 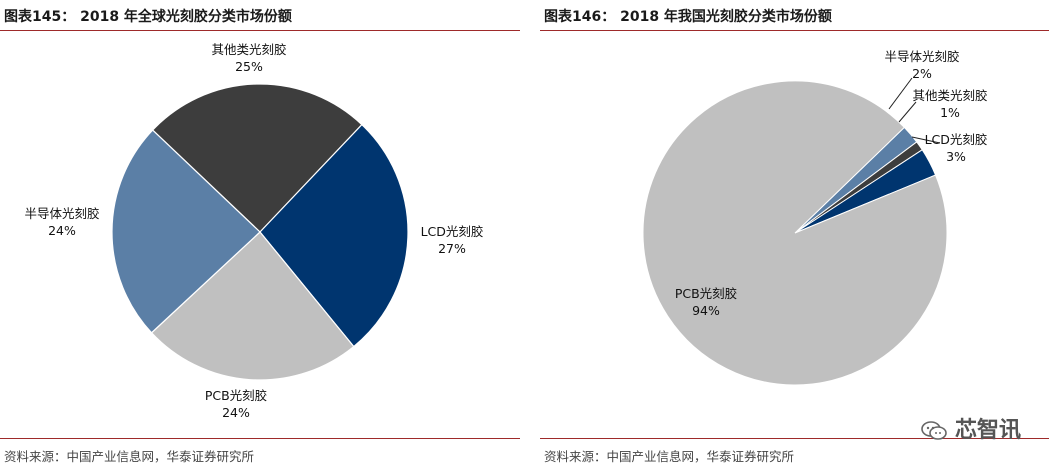 What do you see at coordinates (921, 56) in the screenshot?
I see `right-label-semiconductor: 半导体光刻胶` at bounding box center [921, 56].